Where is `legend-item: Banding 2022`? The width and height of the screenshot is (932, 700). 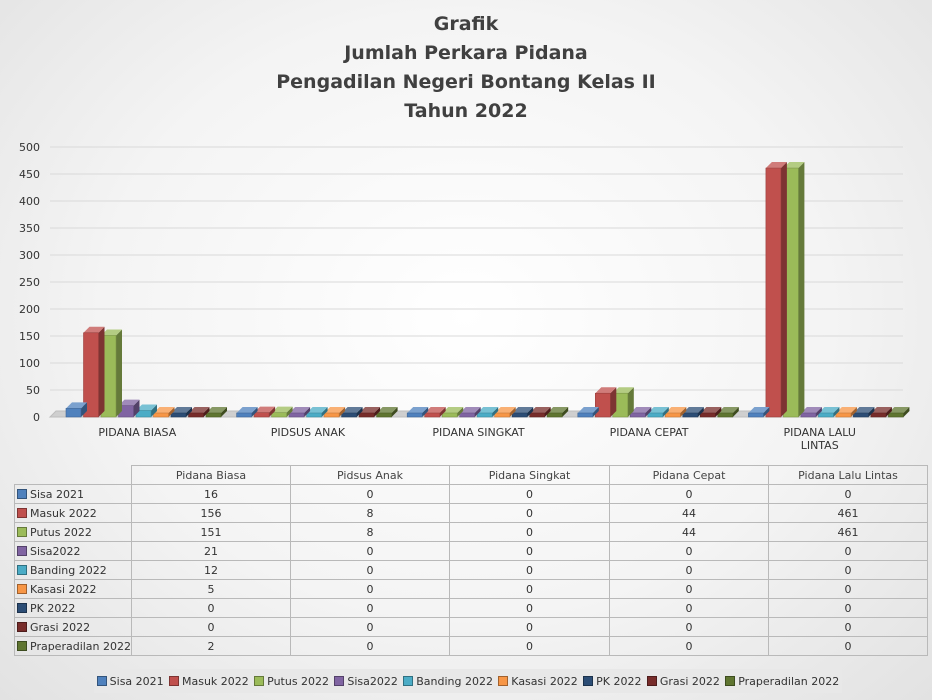
legend-item: Banding 2022 is located at coordinates (448, 681).